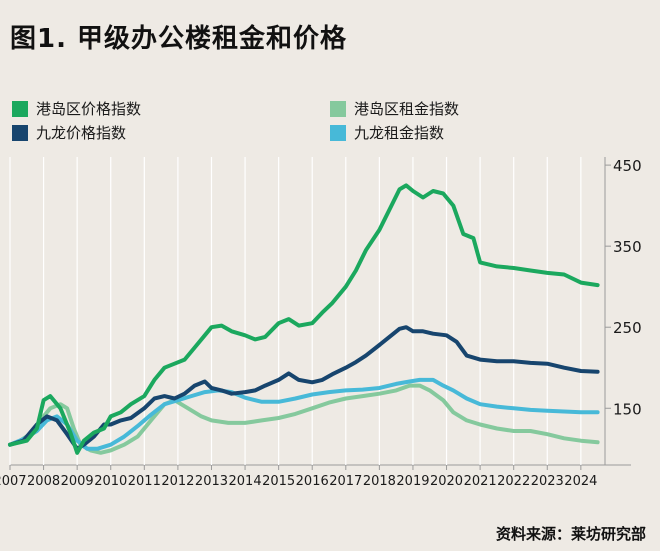 The height and width of the screenshot is (551, 660). I want to click on x-tick-label-2021: 2021, so click(480, 481).